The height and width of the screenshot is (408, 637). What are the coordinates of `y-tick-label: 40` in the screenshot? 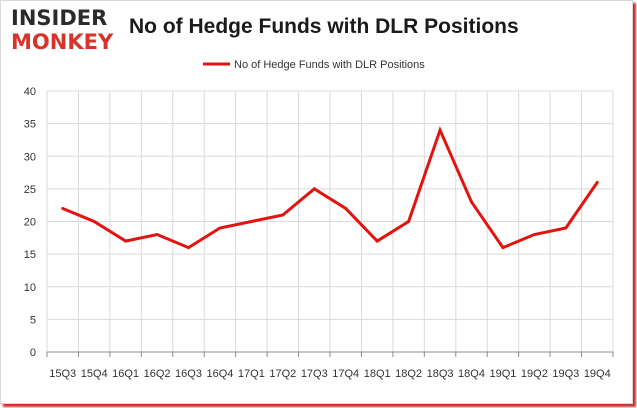 It's located at (30, 92).